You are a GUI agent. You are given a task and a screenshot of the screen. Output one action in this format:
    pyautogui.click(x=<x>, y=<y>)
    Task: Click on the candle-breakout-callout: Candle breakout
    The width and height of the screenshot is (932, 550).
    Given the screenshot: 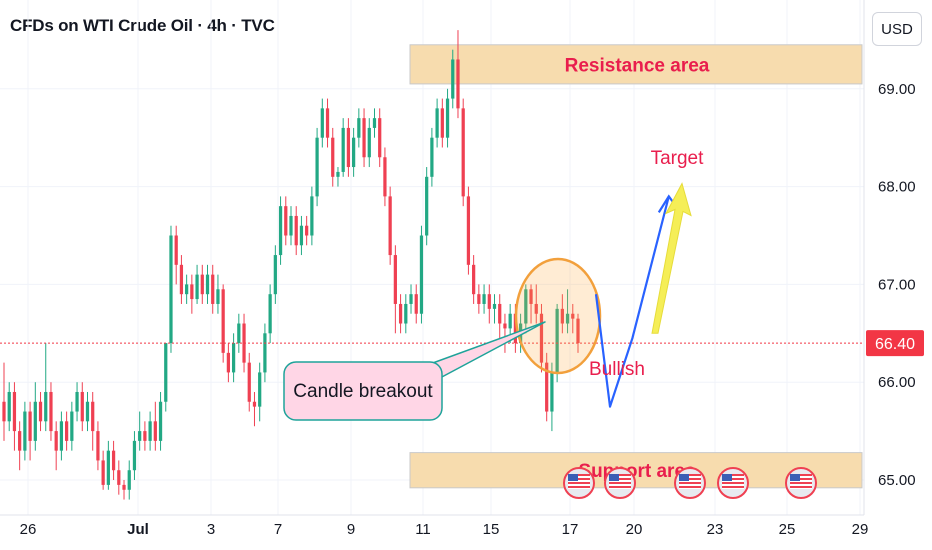 What is the action you would take?
    pyautogui.click(x=414, y=371)
    